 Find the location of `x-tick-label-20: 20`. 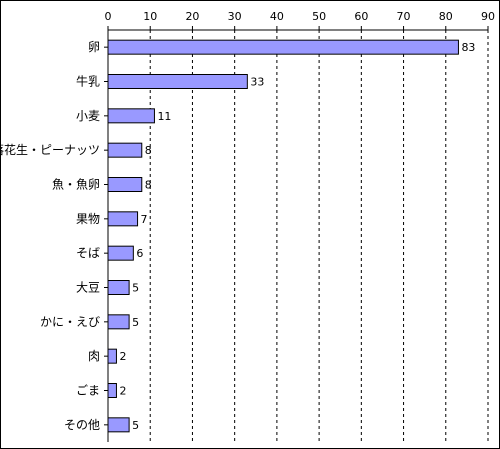

x-tick-label-20: 20 is located at coordinates (192, 16).